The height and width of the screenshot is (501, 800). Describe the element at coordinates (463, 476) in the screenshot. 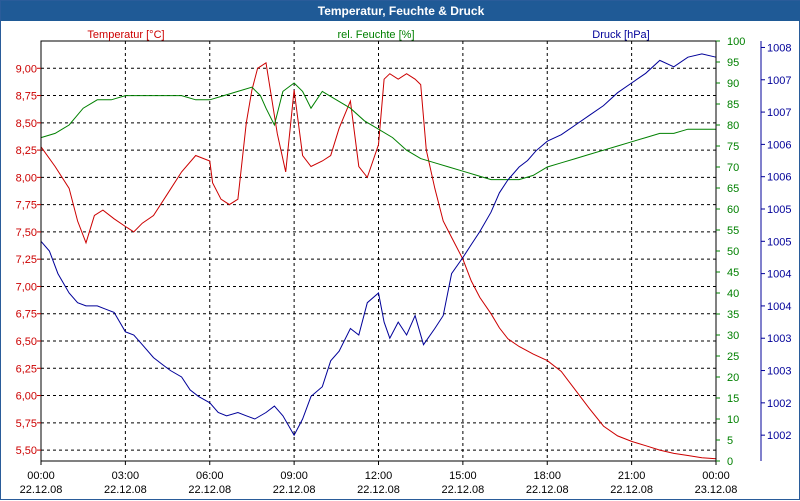

I see `x-tick-label-time: 15:00` at that location.